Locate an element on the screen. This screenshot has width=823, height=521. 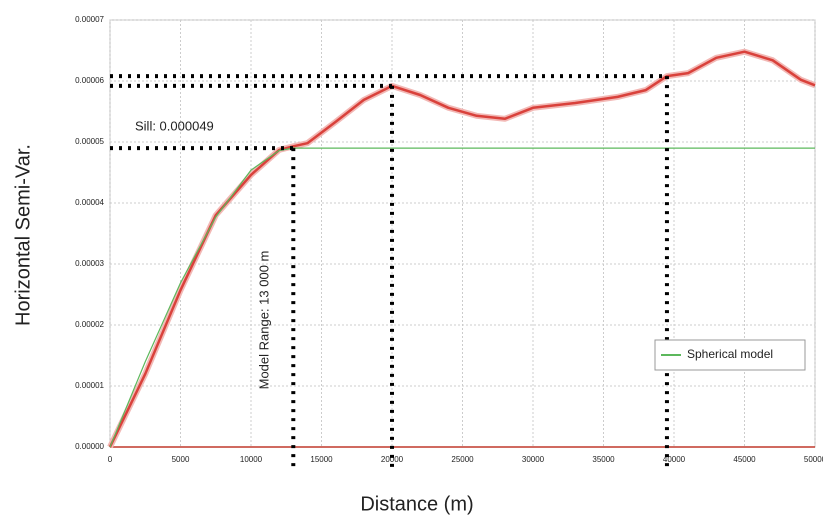
x-tick-label: 0 is located at coordinates (110, 459).